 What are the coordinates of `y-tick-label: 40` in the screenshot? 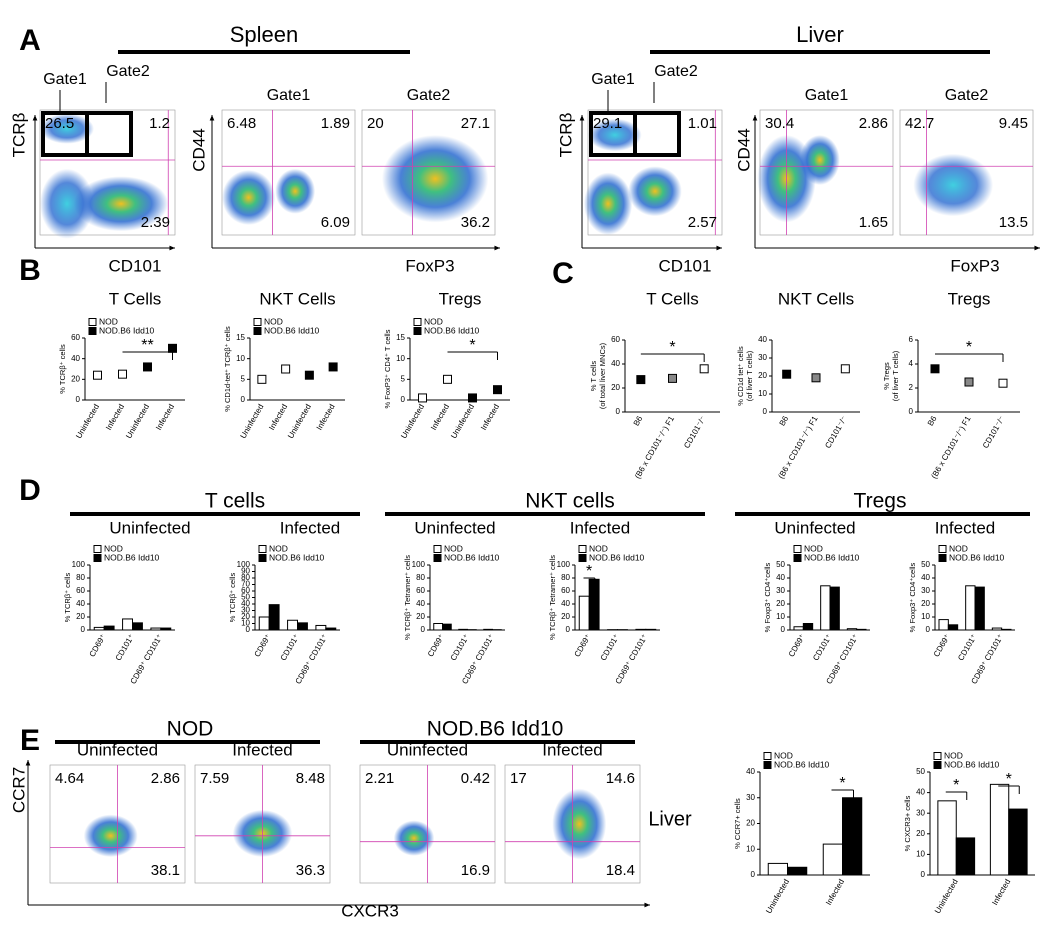 It's located at (762, 339).